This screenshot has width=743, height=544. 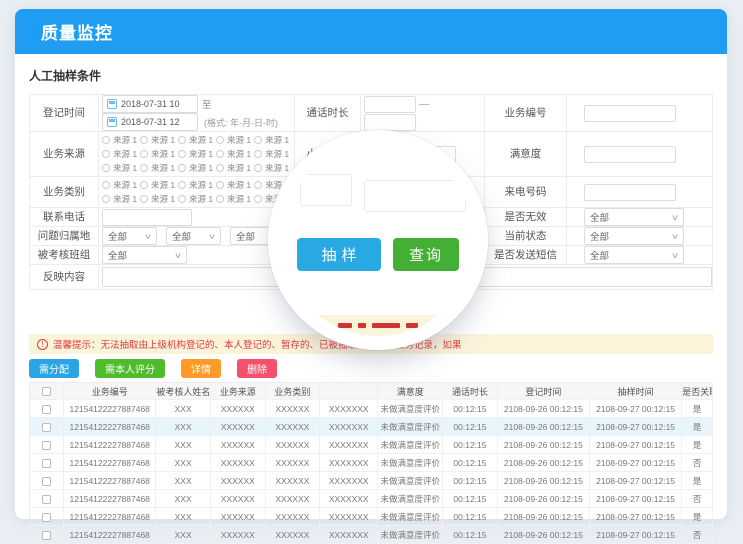 I want to click on query-button: 查询, so click(x=426, y=254).